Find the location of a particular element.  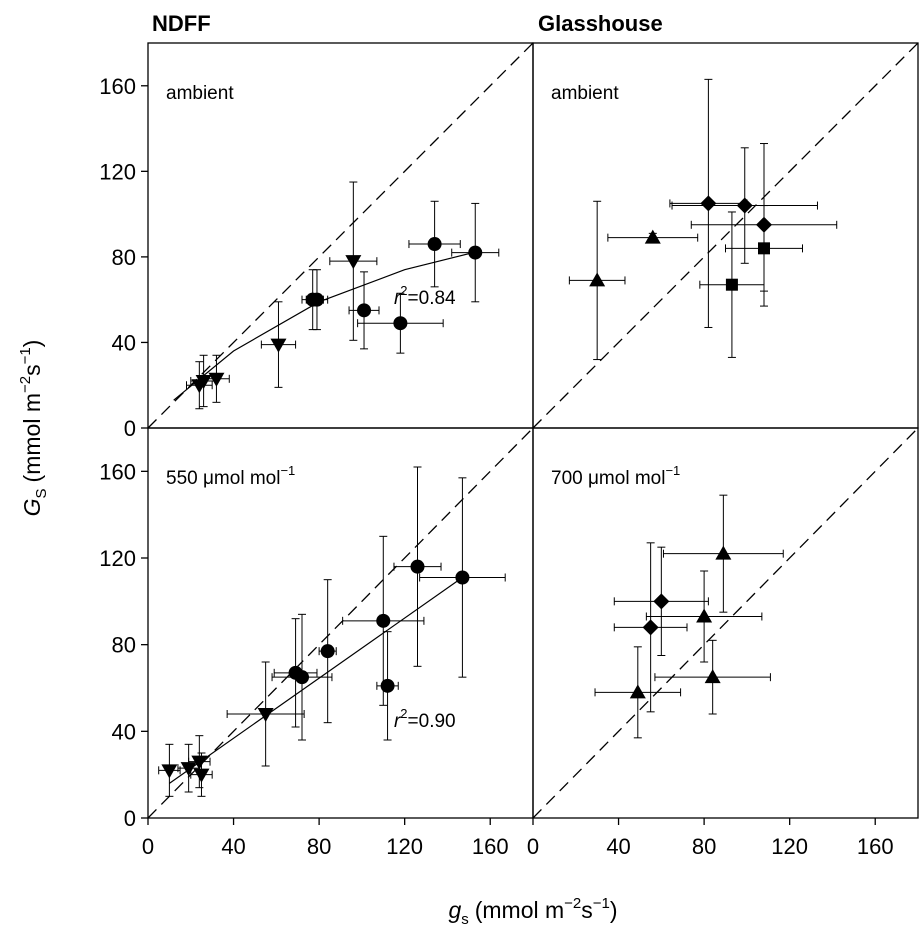

y-title-main: G is located at coordinates (32, 507).